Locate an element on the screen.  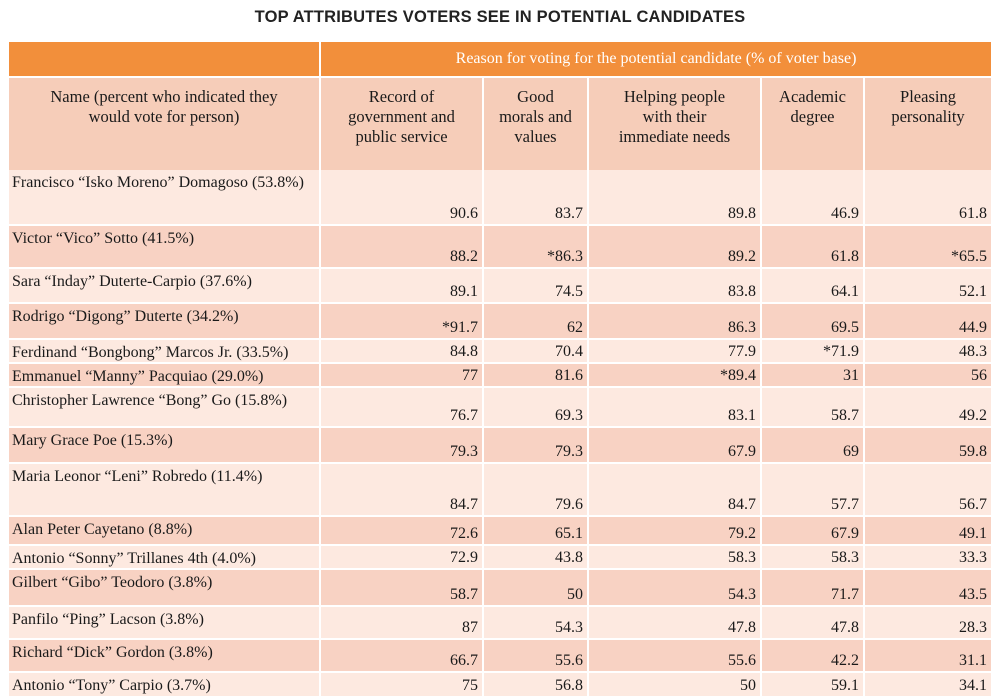
column-header-morals: Good morals and values is located at coordinates (536, 123).